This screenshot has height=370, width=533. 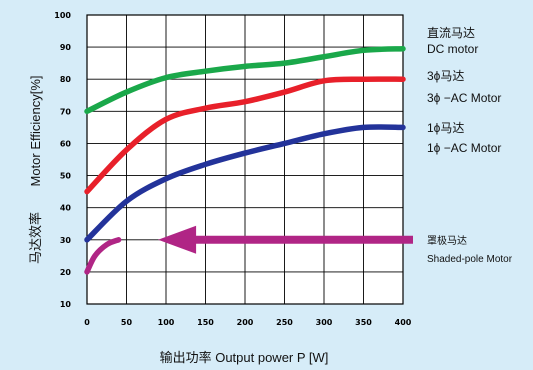 I want to click on x-tick-label: 250, so click(x=284, y=322).